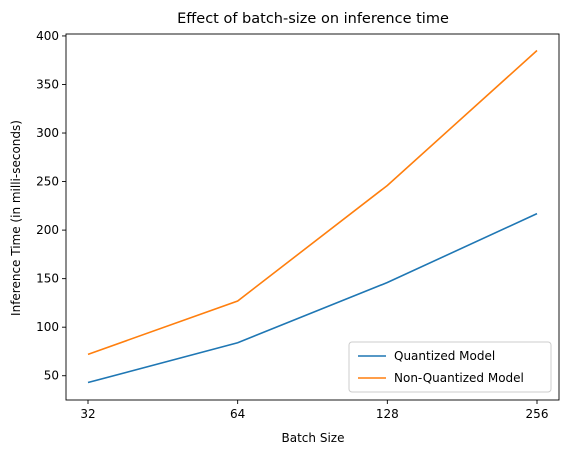 The image size is (571, 455). I want to click on x-tick-label: 32, so click(87, 414).